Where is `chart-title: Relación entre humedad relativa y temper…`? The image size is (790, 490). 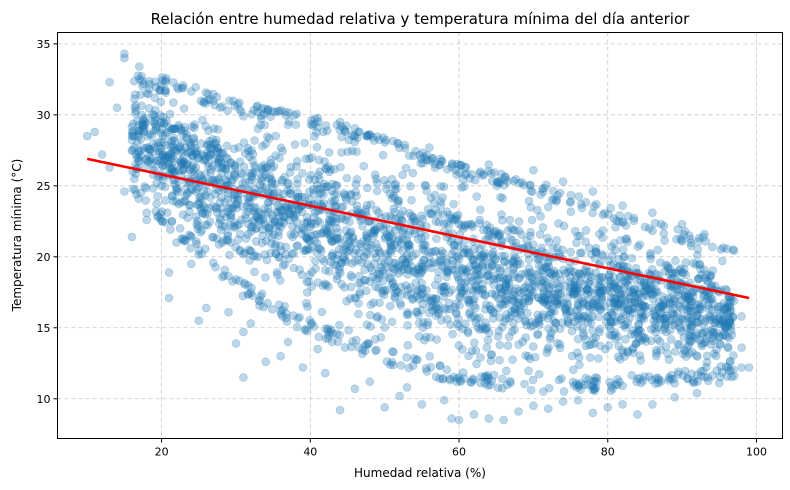 chart-title: Relación entre humedad relativa y temper… is located at coordinates (420, 19).